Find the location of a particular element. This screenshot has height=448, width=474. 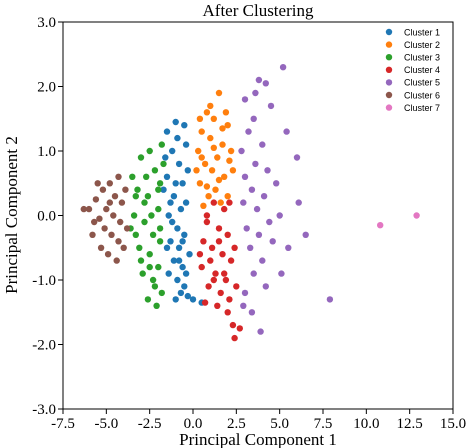

x-axis-title: Principal Component 1 is located at coordinates (258, 439).